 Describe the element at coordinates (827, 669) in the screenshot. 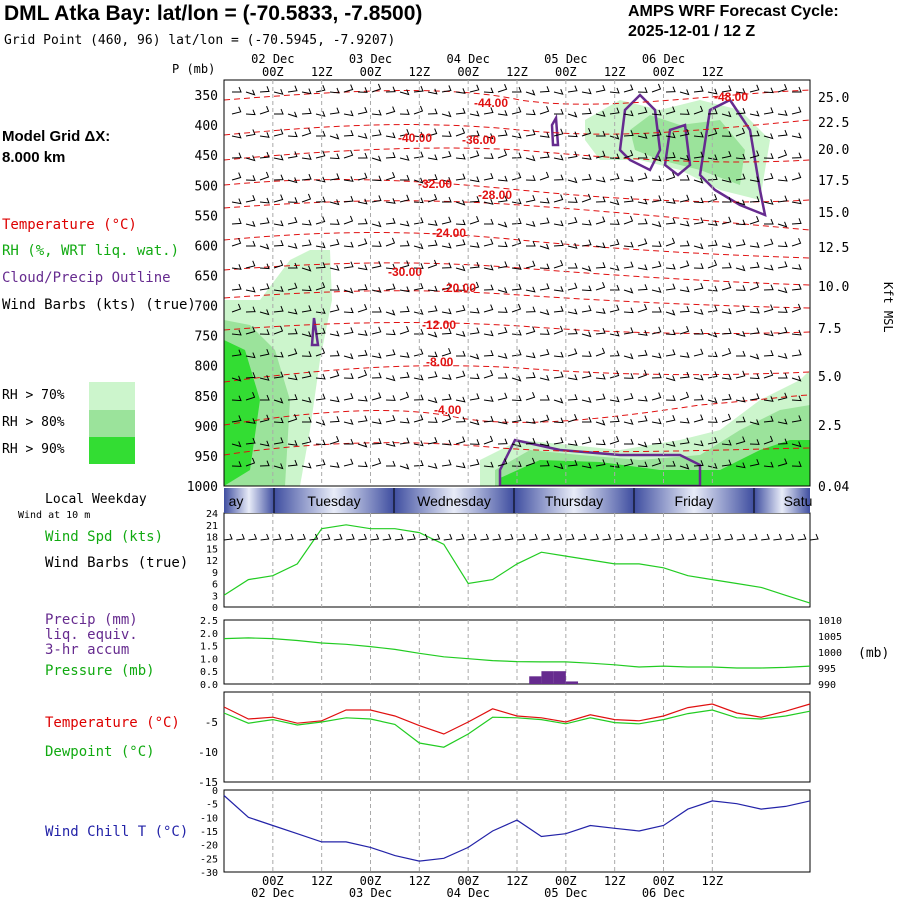

I see `pressure-tick-right: 995` at that location.